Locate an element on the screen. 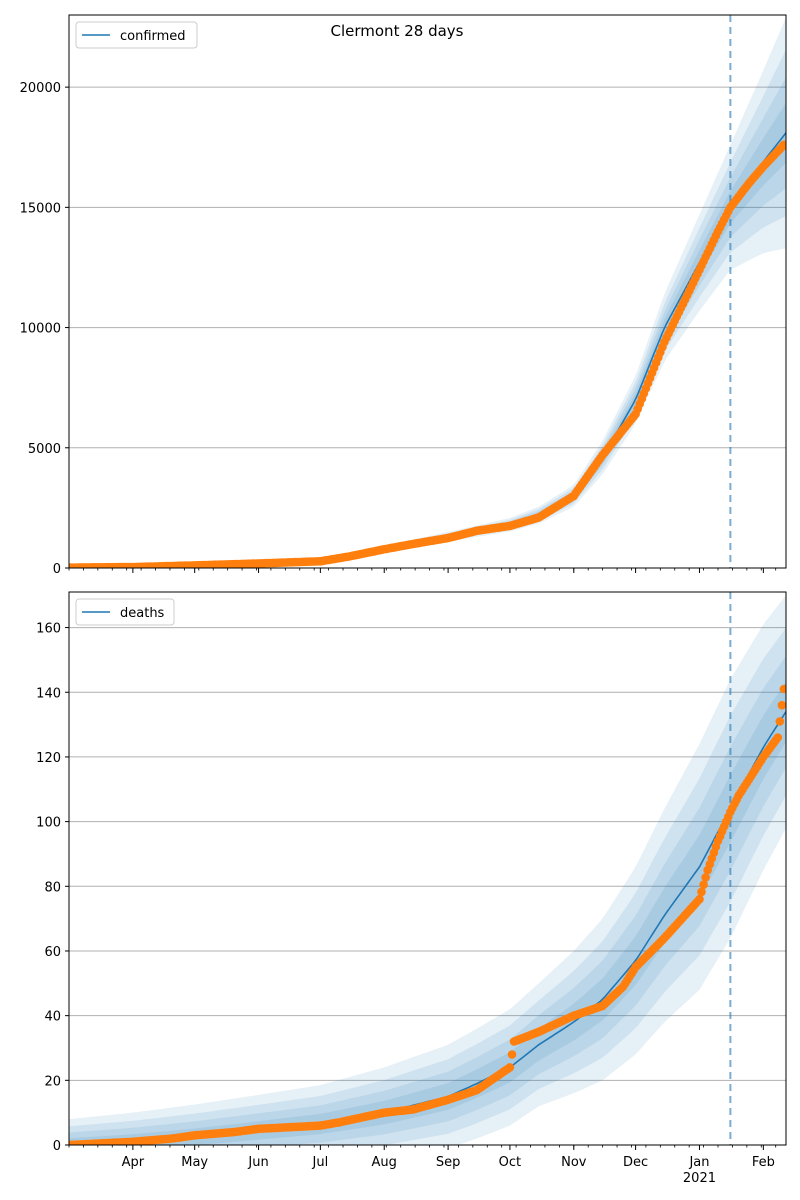 This screenshot has height=1200, width=800. x-tick-label: Aug is located at coordinates (384, 1162).